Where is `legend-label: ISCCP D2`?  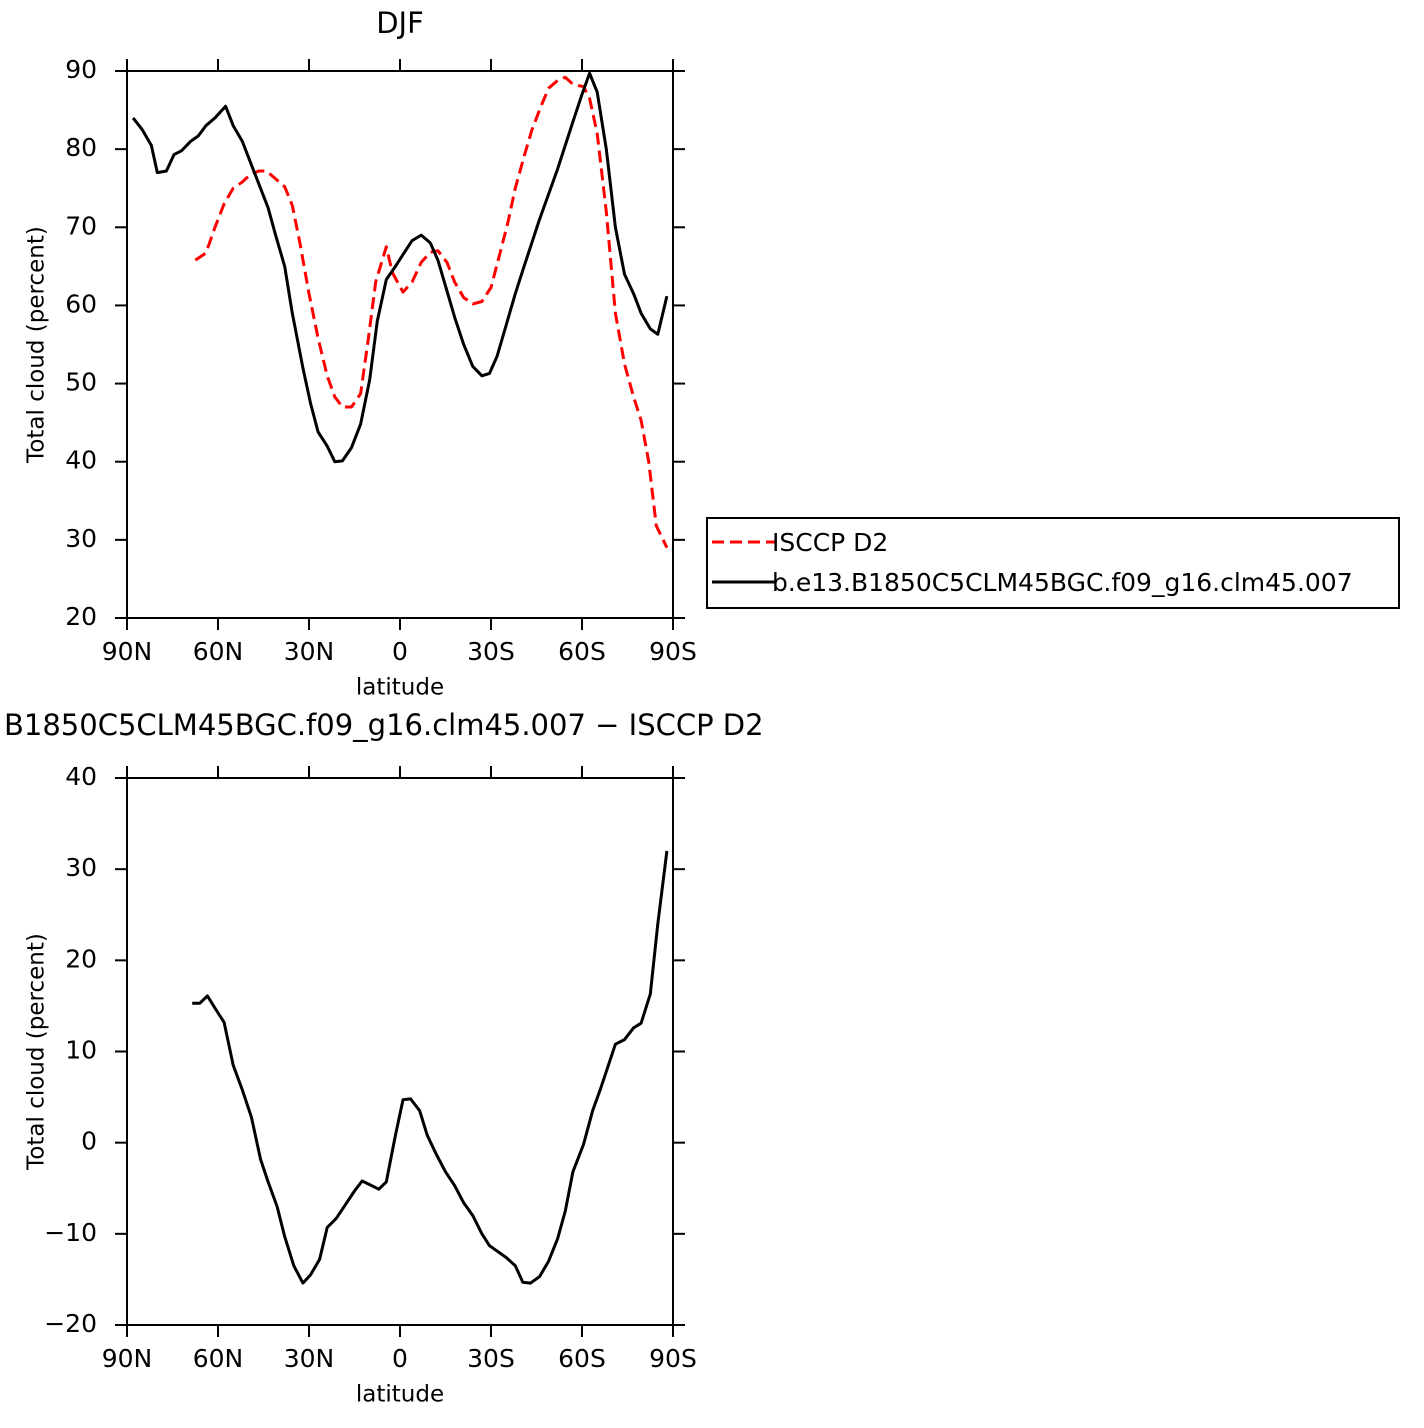 legend-label: ISCCP D2 is located at coordinates (830, 542).